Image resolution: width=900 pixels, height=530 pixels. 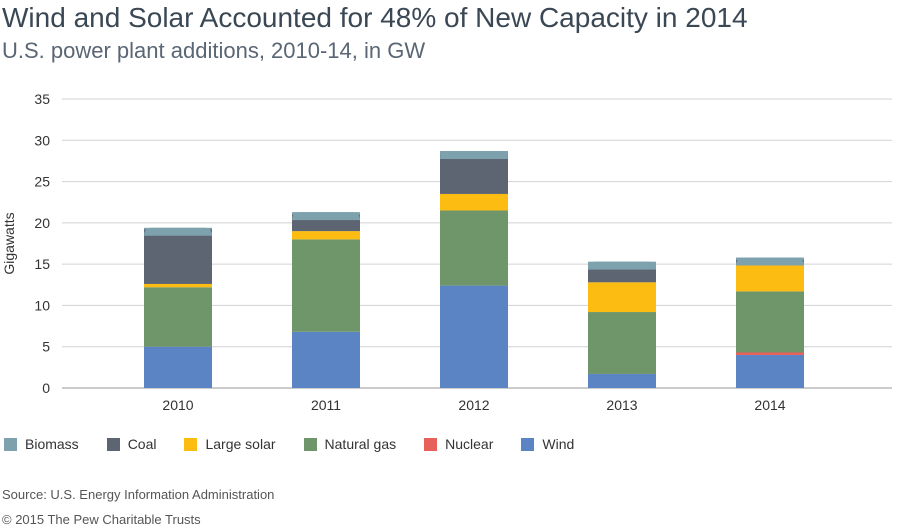 What do you see at coordinates (474, 155) in the screenshot?
I see `bar-cap-2012` at bounding box center [474, 155].